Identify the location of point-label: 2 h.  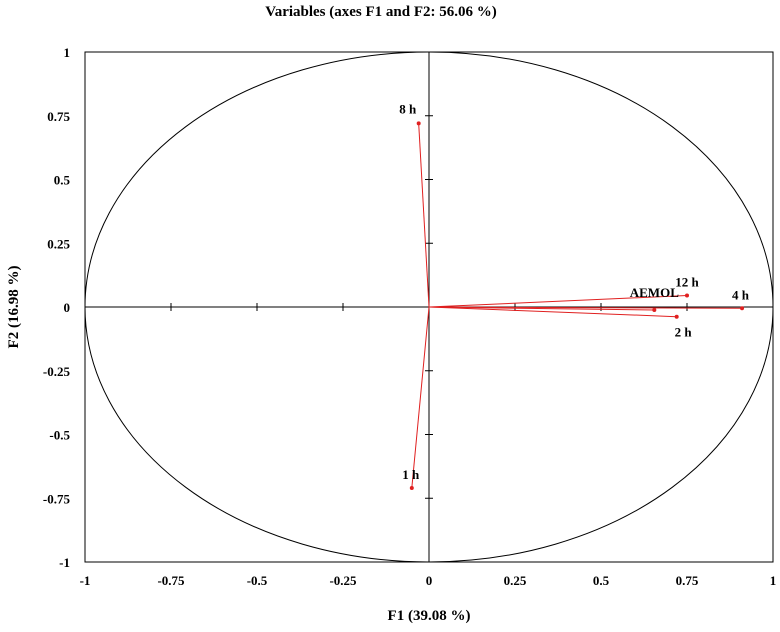
(684, 332).